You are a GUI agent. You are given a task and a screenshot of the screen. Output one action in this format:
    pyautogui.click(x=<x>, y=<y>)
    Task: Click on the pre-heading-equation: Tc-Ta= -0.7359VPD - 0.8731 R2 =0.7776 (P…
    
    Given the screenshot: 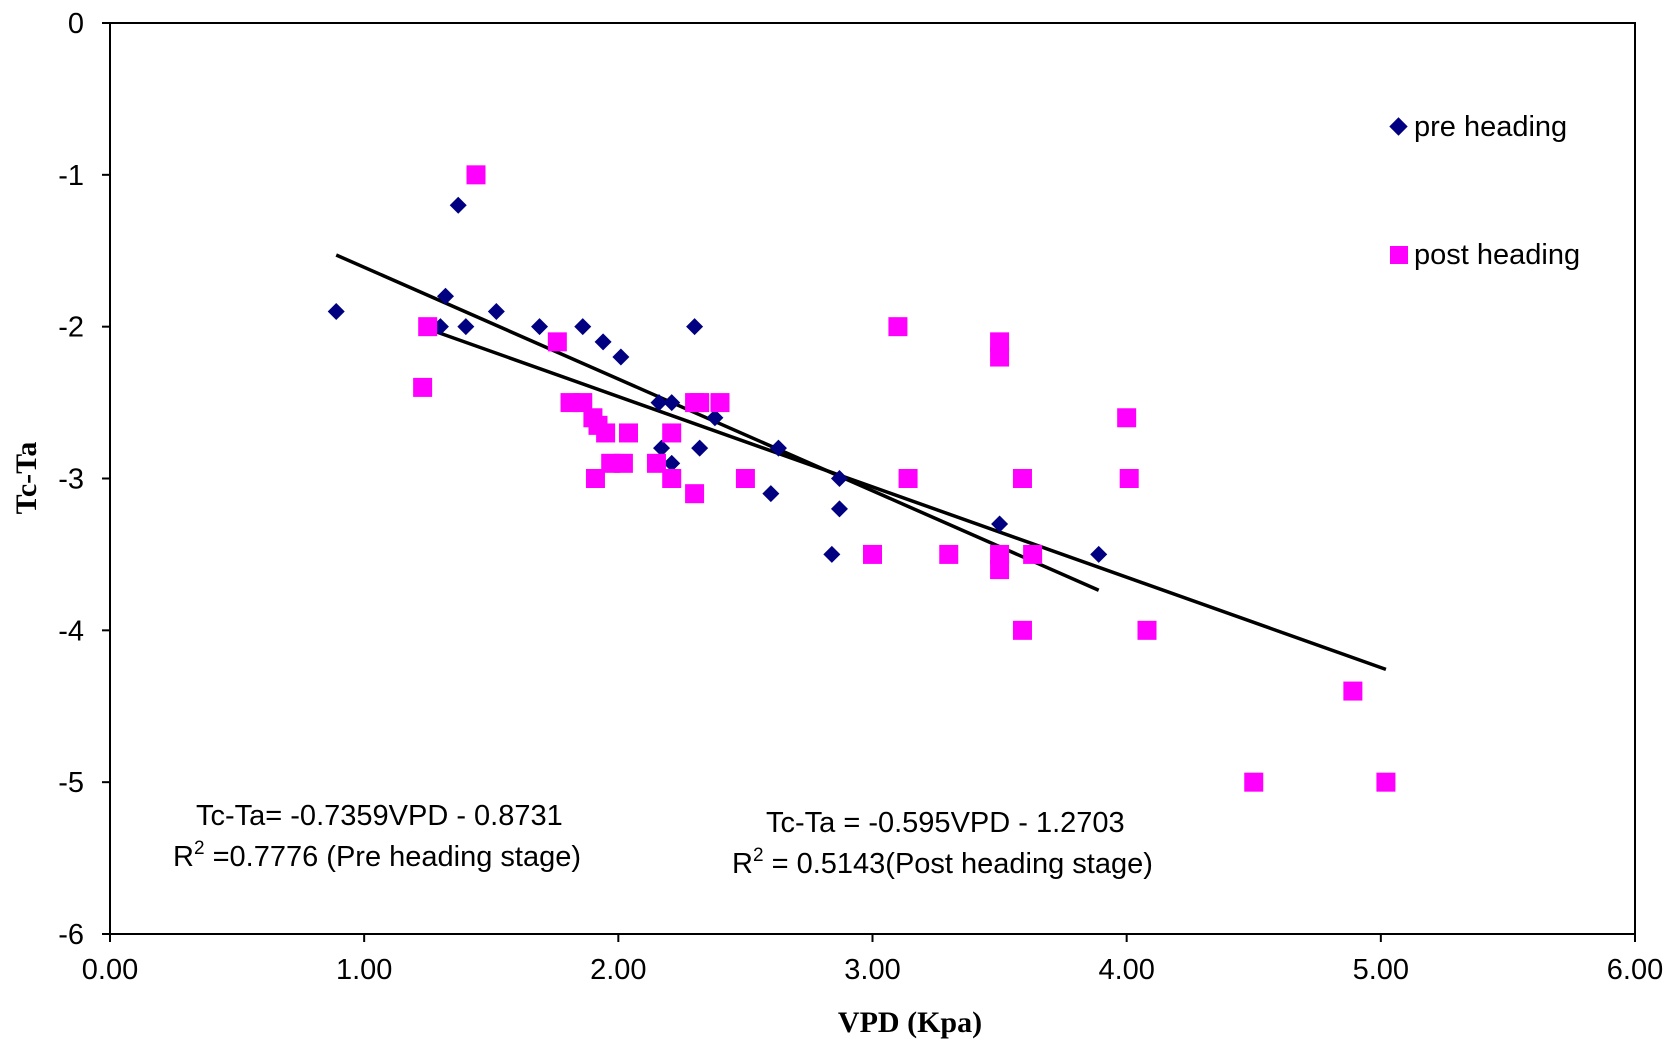 What is the action you would take?
    pyautogui.click(x=377, y=836)
    